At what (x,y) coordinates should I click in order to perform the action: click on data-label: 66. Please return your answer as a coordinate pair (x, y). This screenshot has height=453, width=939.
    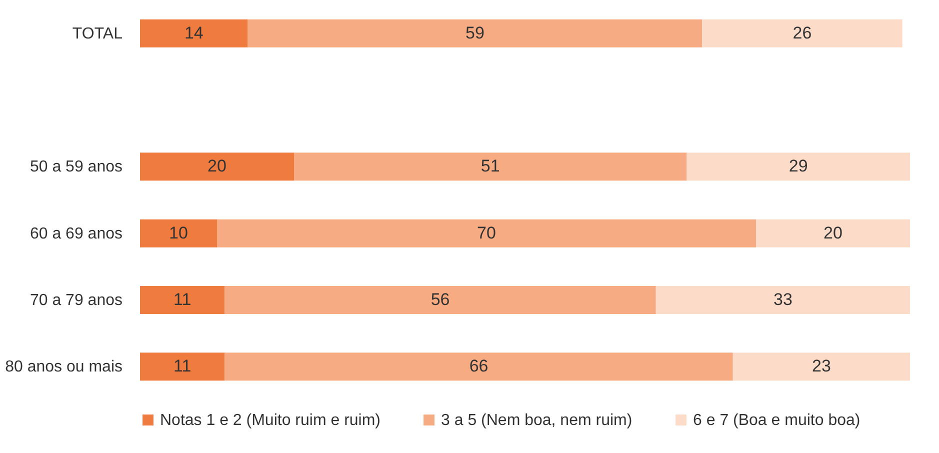
    Looking at the image, I should click on (478, 366).